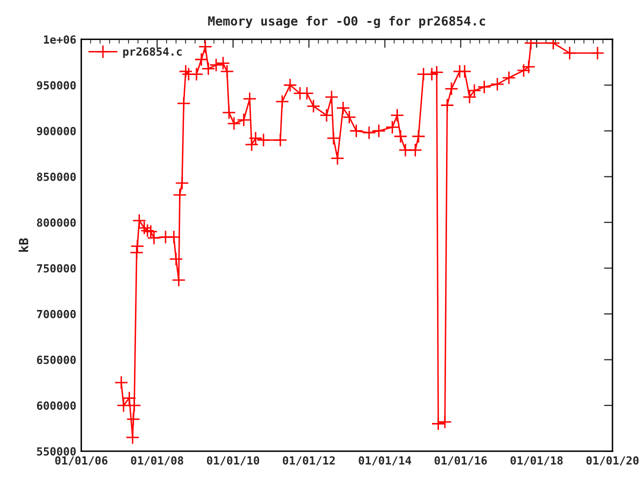  What do you see at coordinates (23, 245) in the screenshot?
I see `y-axis-title: kB` at bounding box center [23, 245].